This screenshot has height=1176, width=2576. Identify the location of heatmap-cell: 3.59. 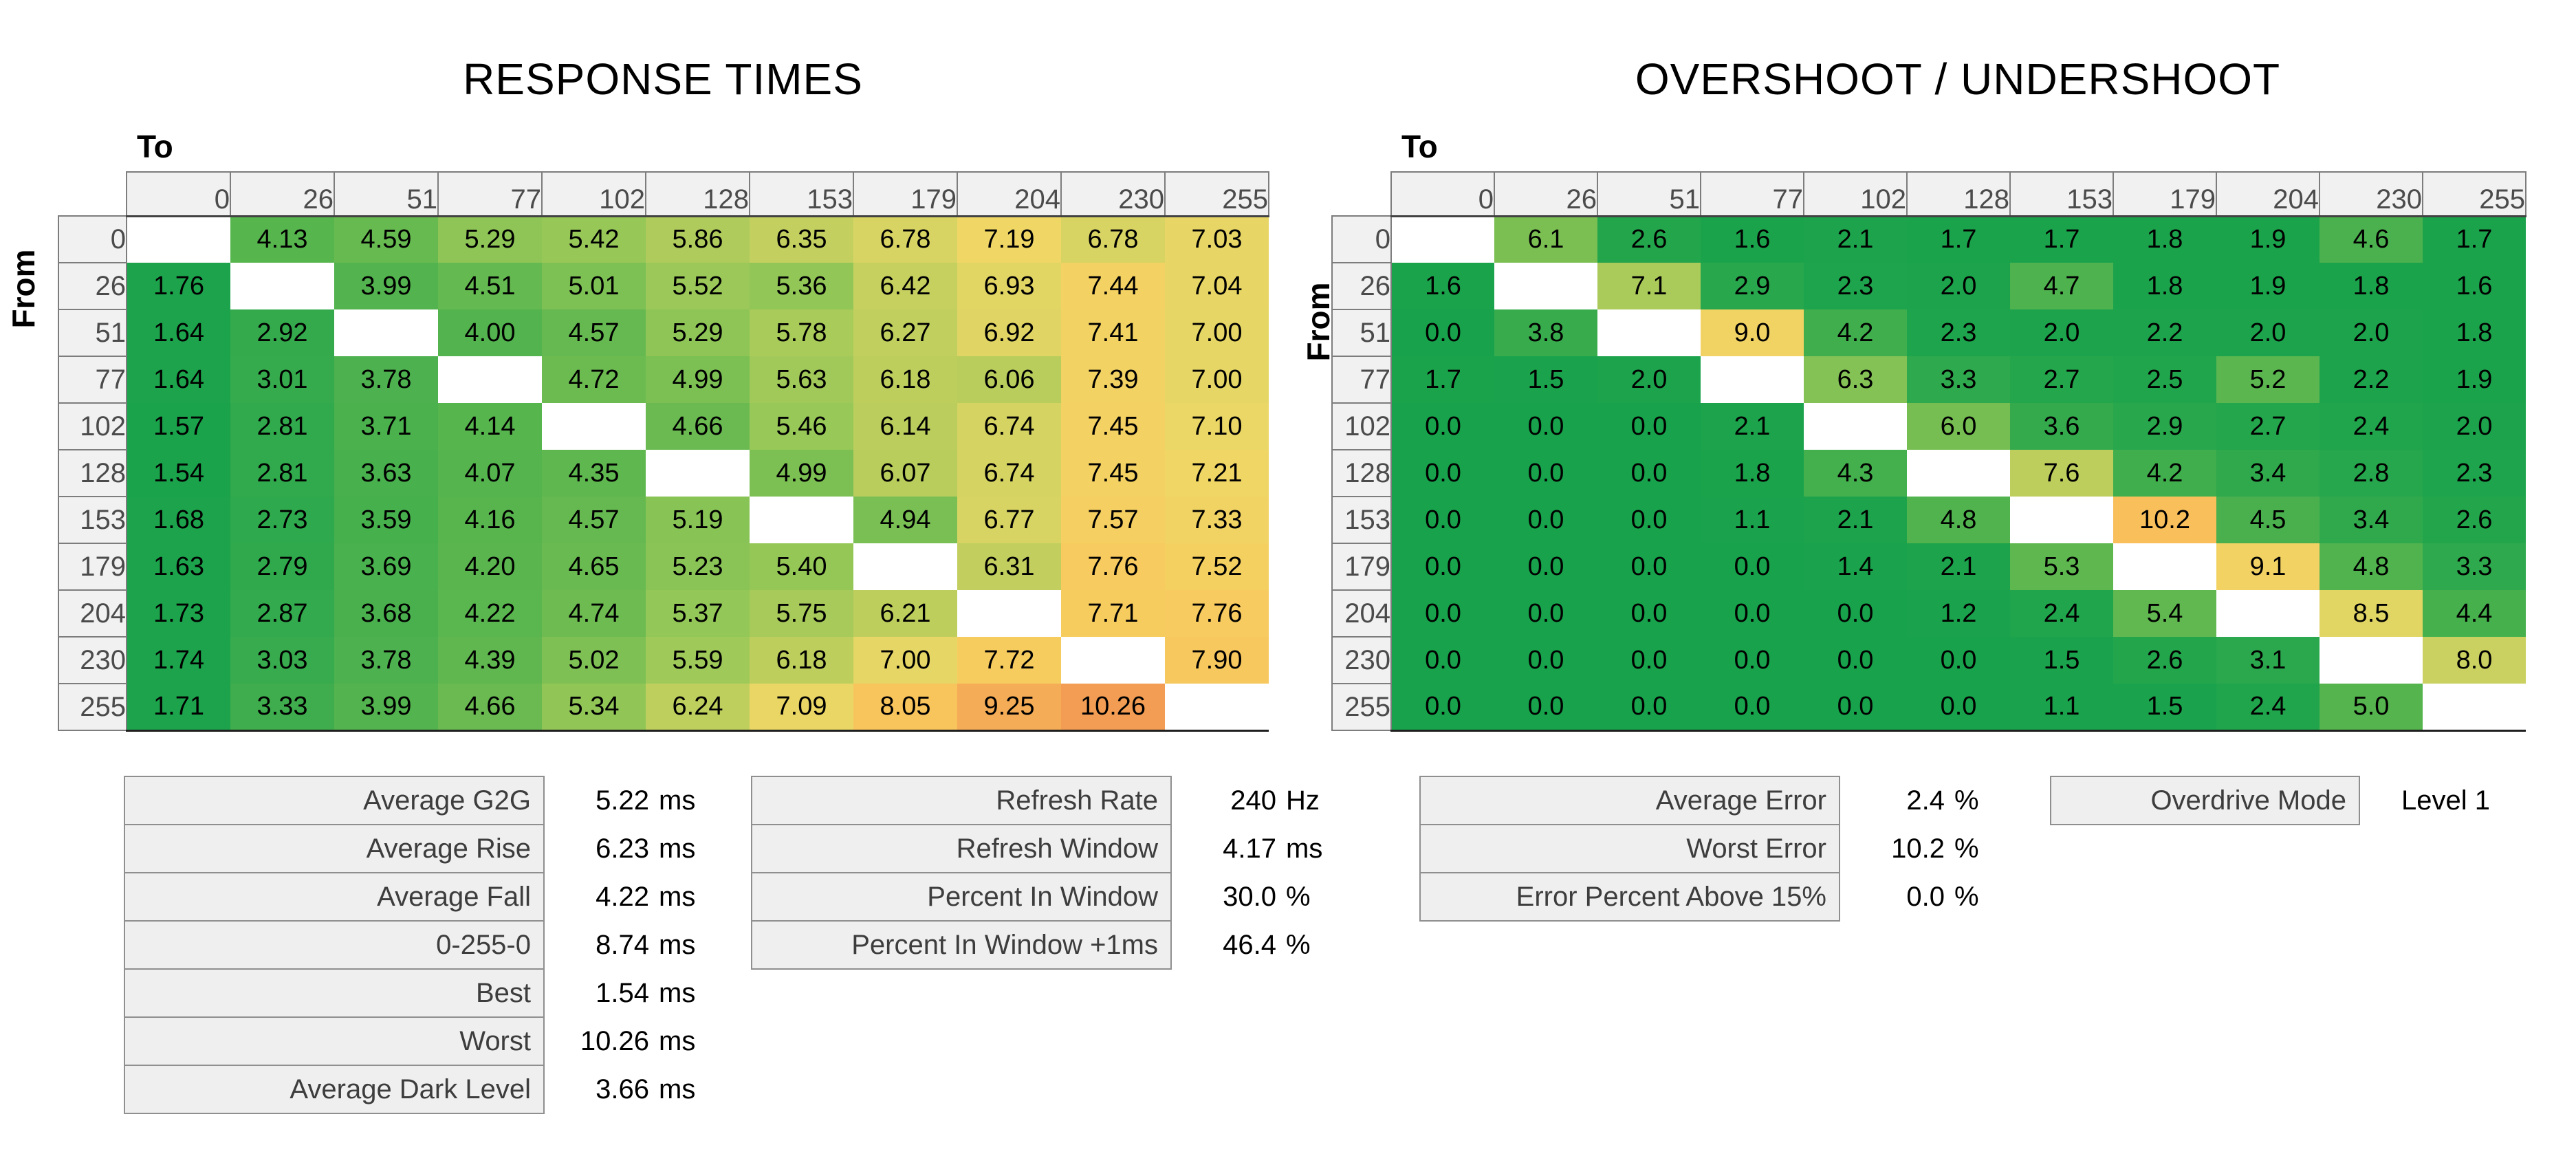
(386, 520).